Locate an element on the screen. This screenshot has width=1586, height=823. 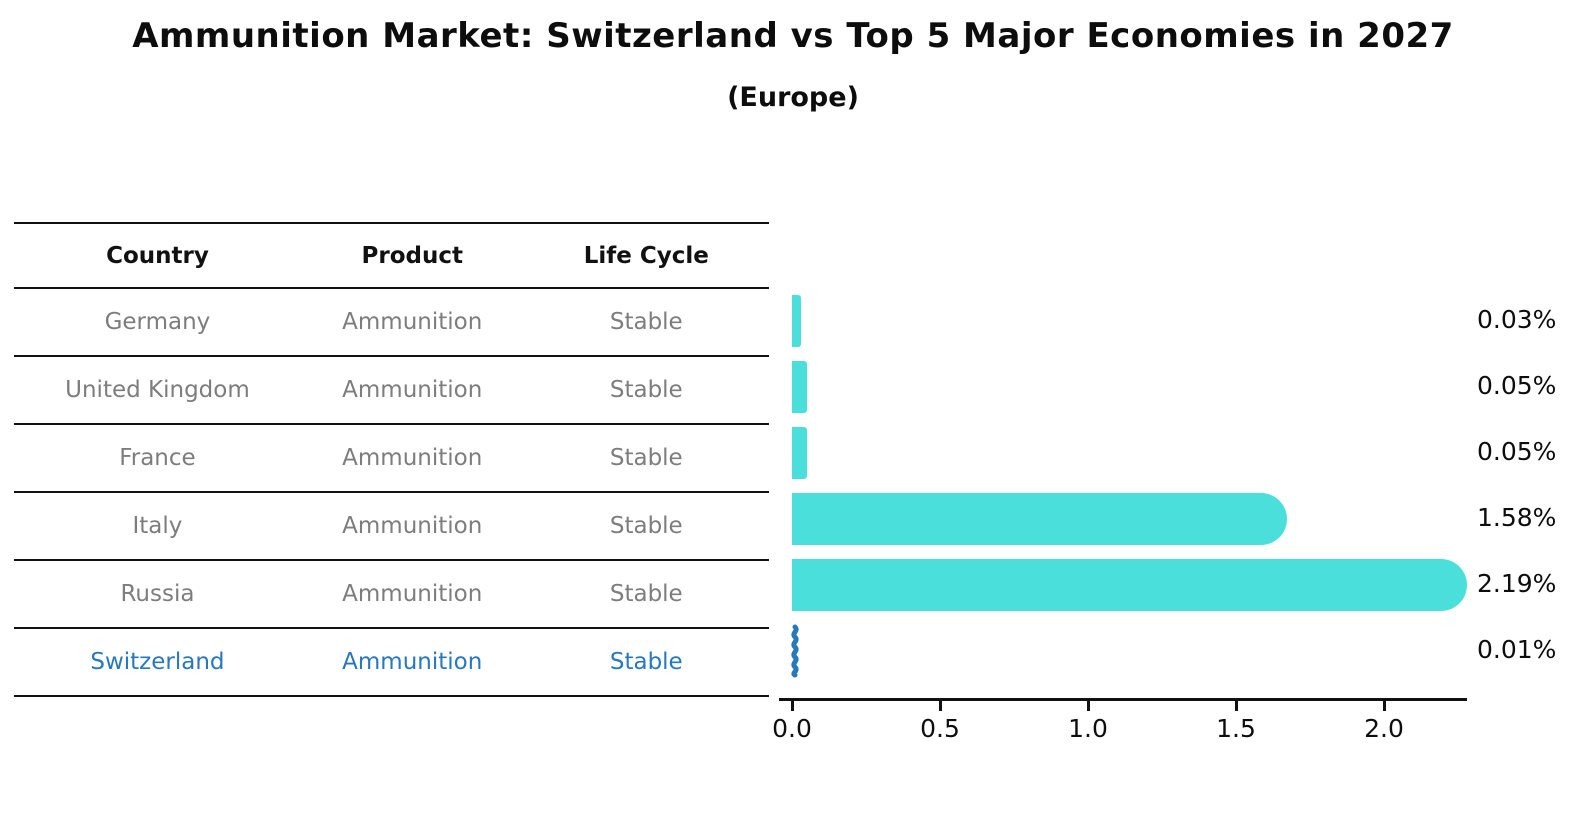
column-header-product: Product is located at coordinates (412, 255).